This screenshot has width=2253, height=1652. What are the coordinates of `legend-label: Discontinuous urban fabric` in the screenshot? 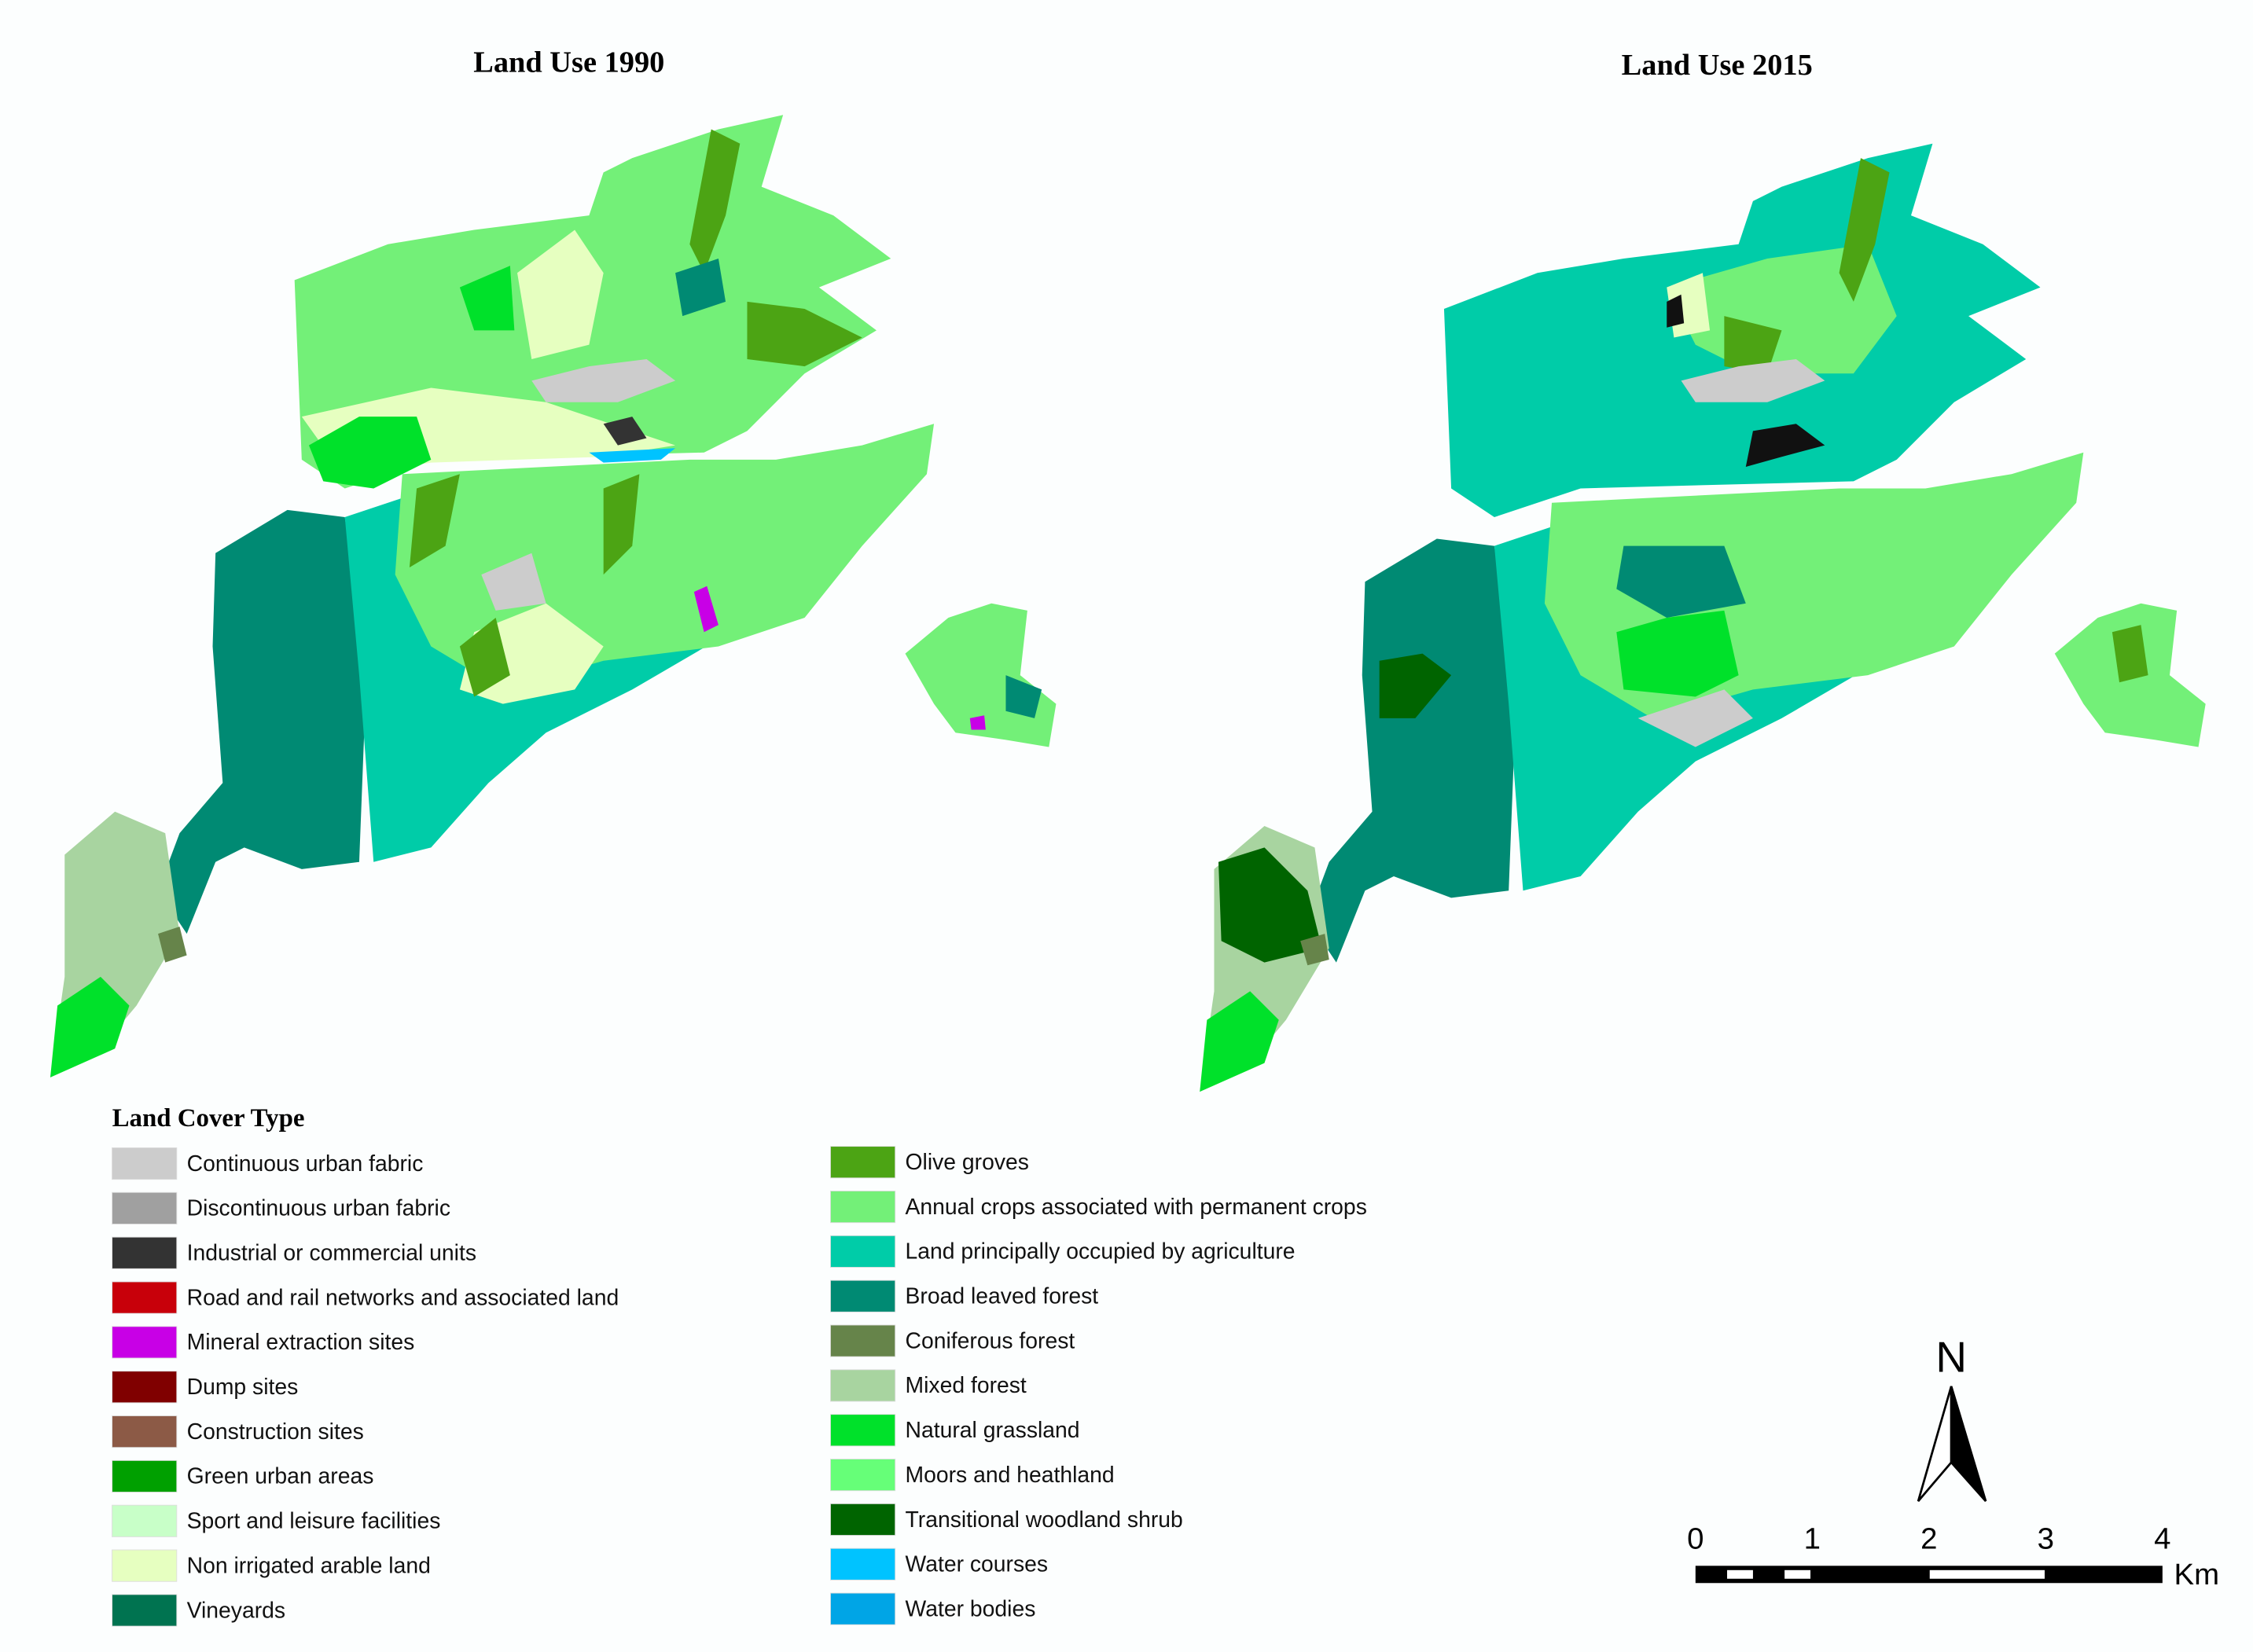 It's located at (318, 1208).